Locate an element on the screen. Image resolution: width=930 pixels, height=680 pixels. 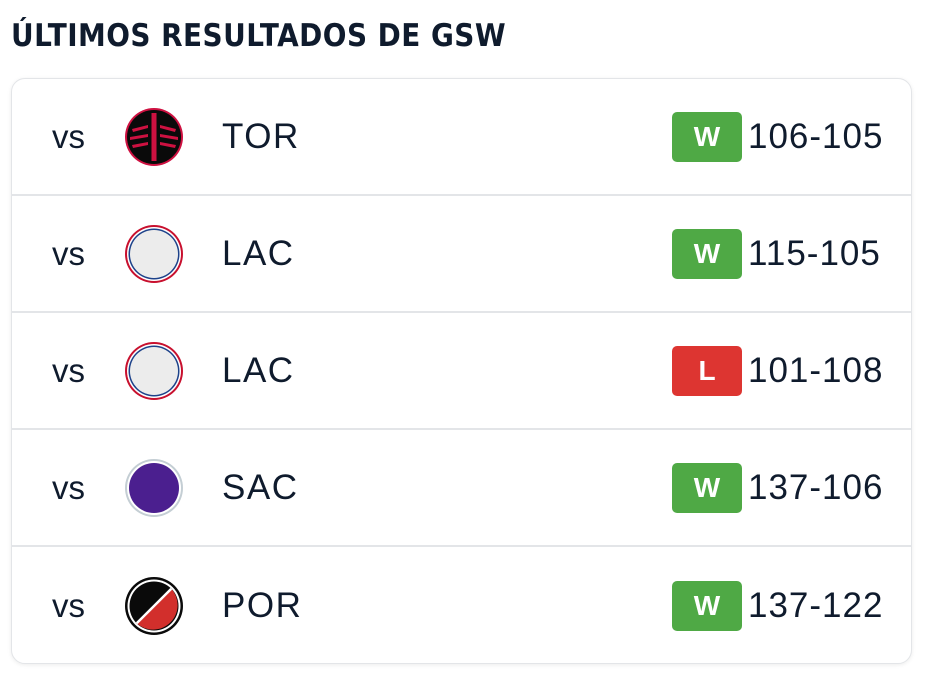
result-badge-loss: L is located at coordinates (707, 370).